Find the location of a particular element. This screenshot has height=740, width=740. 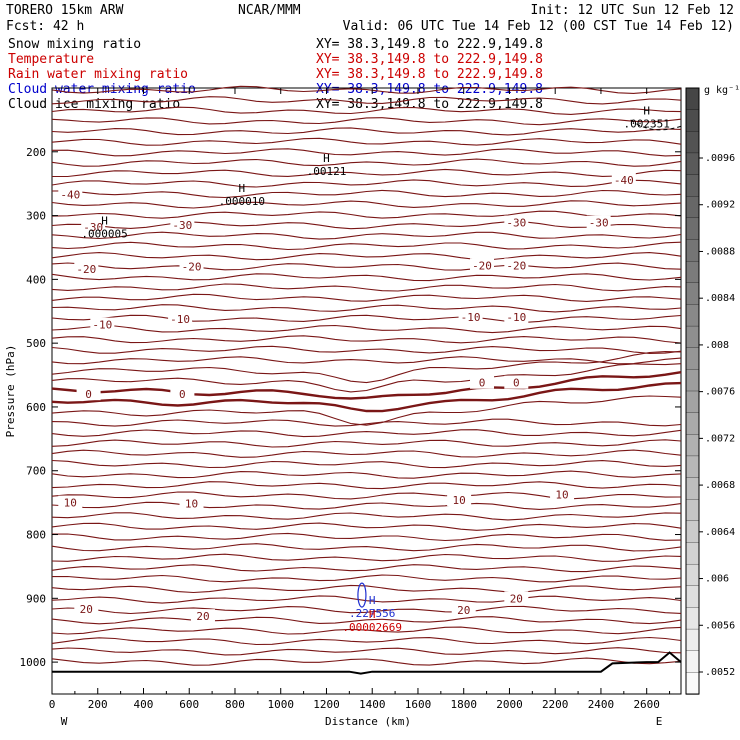

x-tick-label: 1600 is located at coordinates (418, 704).